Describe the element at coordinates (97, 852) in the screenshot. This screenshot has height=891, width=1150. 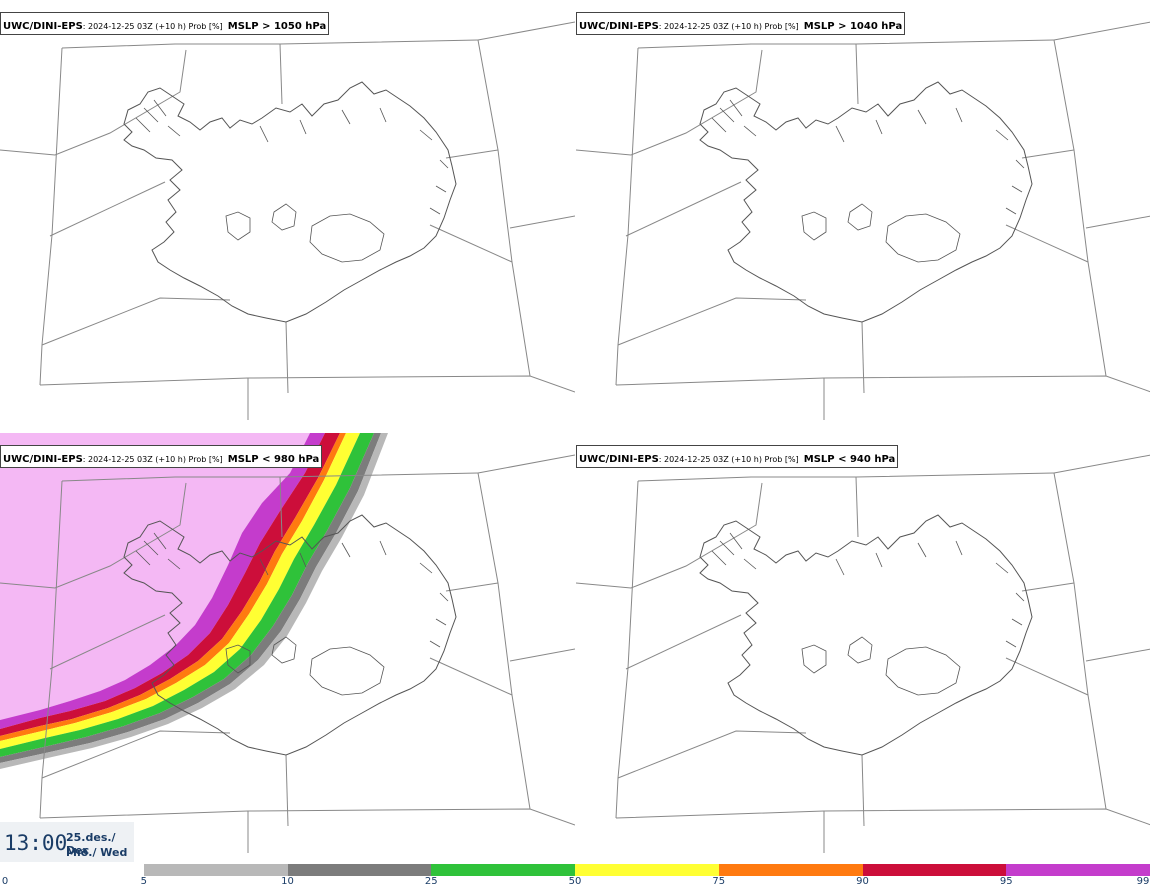
I see `valid-weekday: Mið./ Wed` at that location.